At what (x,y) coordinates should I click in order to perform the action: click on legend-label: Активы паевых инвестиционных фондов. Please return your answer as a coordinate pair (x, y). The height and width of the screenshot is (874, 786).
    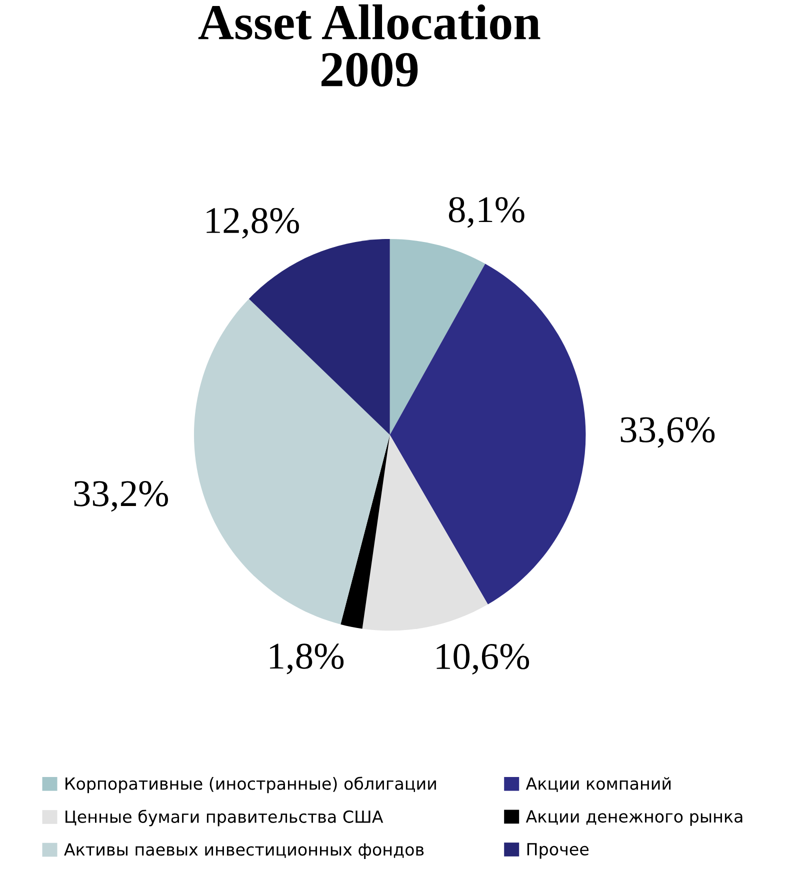
    Looking at the image, I should click on (244, 851).